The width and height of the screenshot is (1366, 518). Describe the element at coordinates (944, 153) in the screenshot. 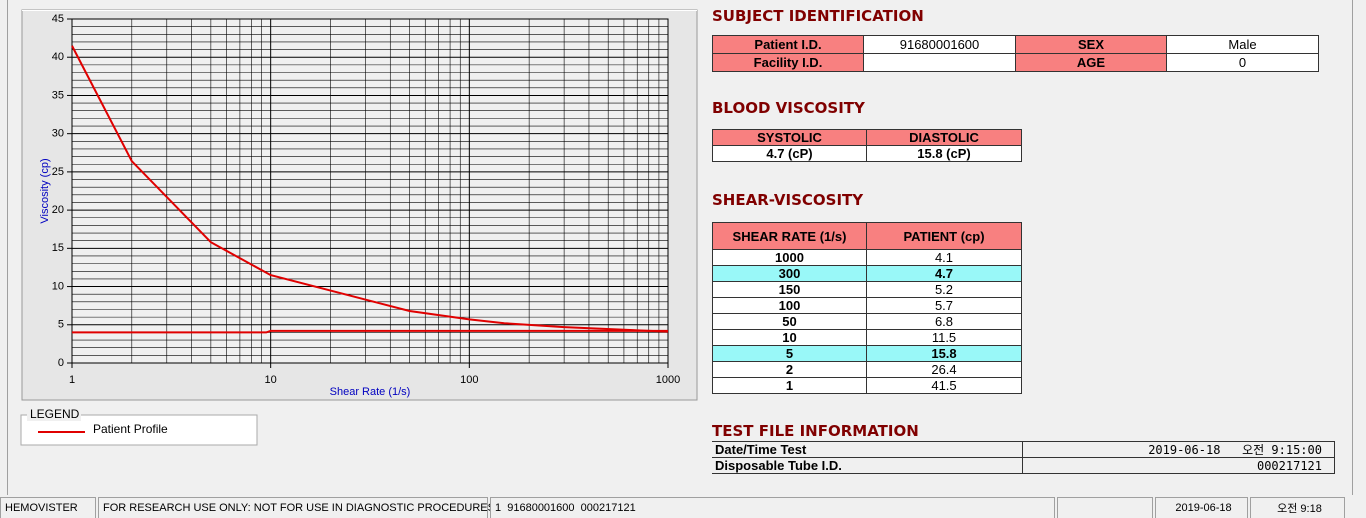

I see `viscosity-value: 15.8 (cP)` at that location.